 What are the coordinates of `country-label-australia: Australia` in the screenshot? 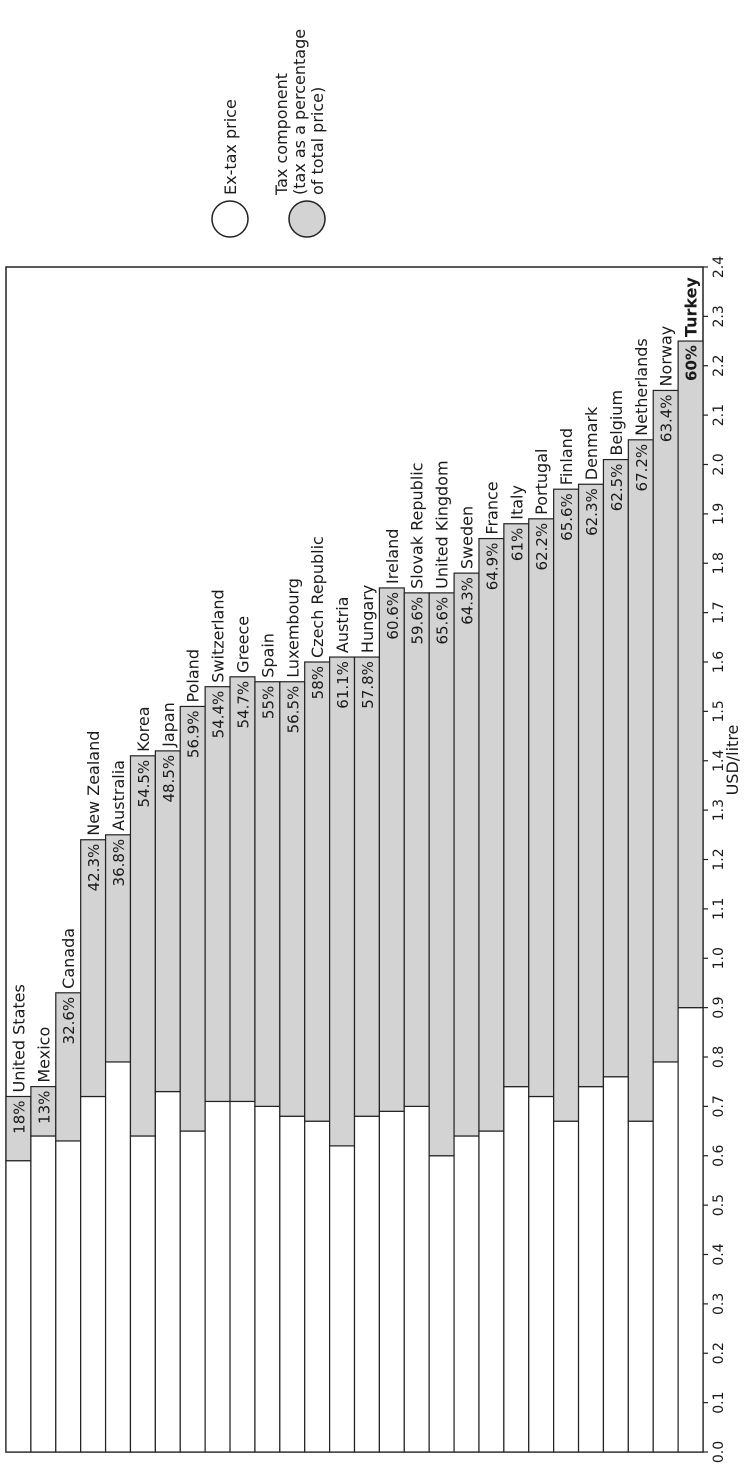 It's located at (118, 795).